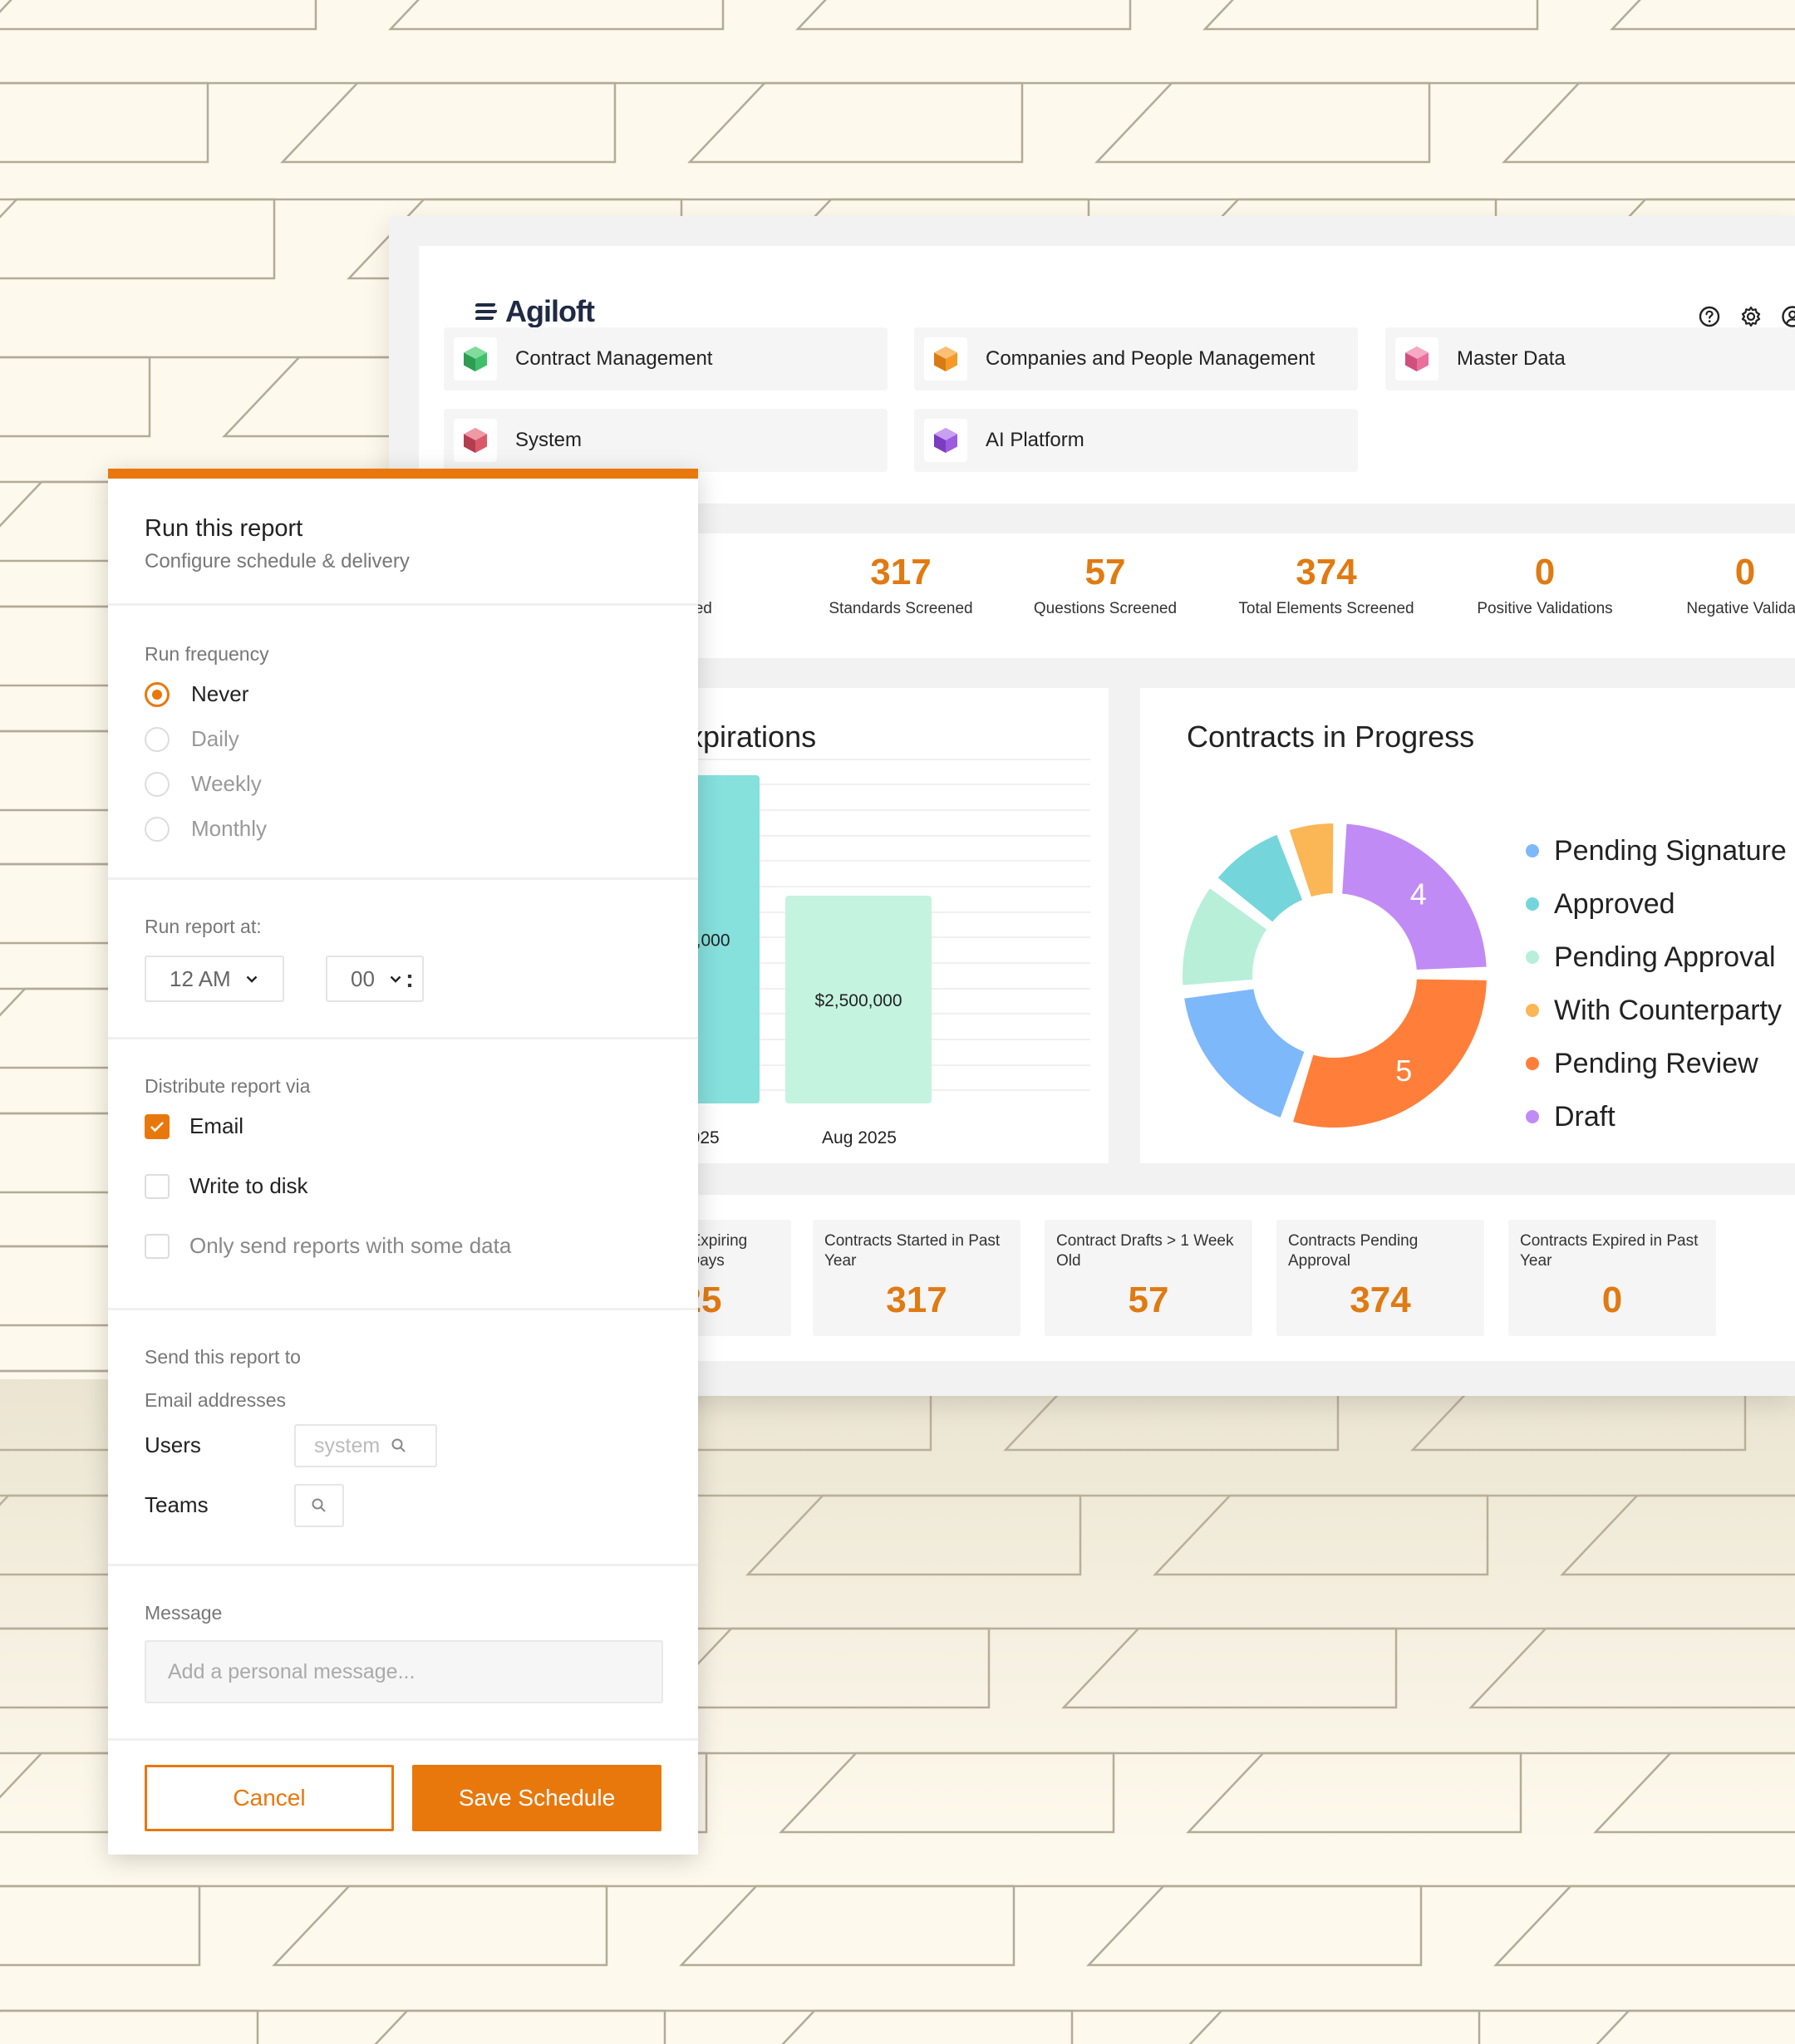 The width and height of the screenshot is (1795, 2044). I want to click on radio-monthly: Monthly, so click(206, 829).